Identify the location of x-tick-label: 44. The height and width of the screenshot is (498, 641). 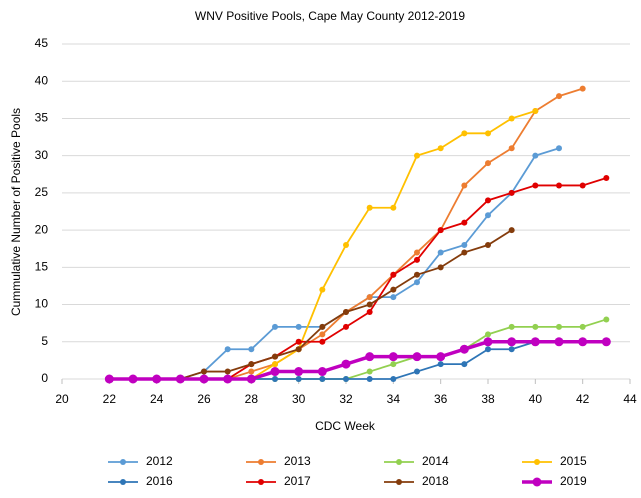
(630, 399).